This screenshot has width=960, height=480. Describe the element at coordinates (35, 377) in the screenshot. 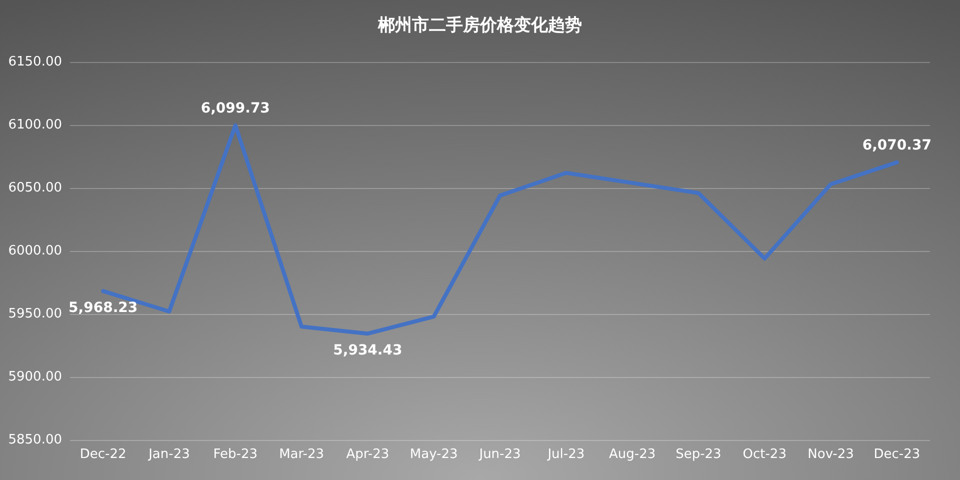

I see `y-tick-label: 5900.00` at that location.